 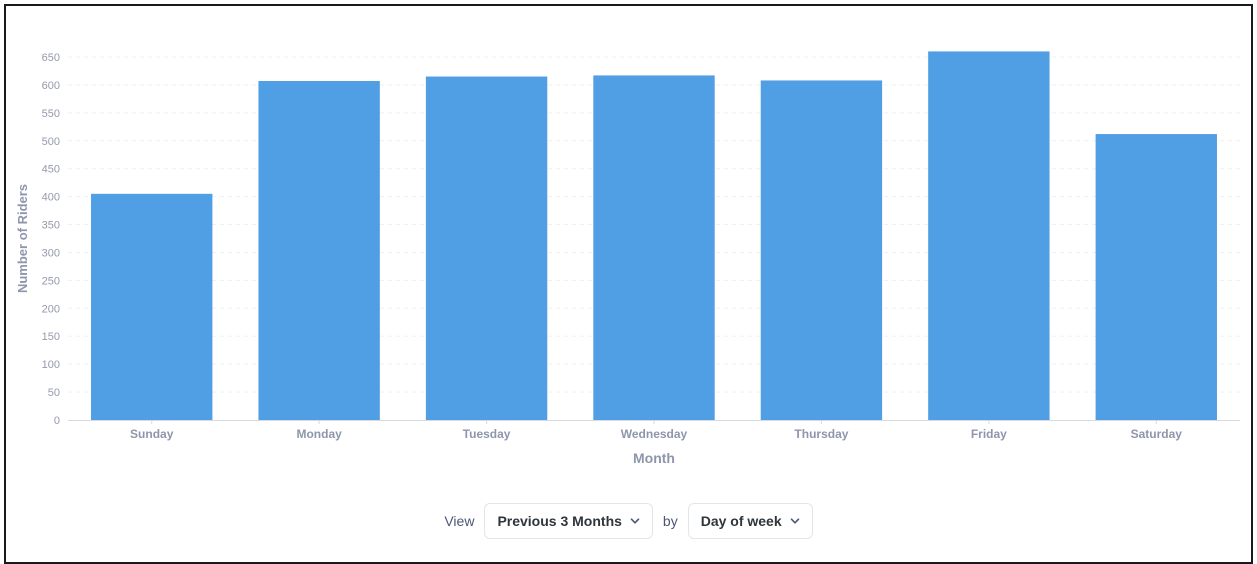 I want to click on top-strip, so click(x=628, y=2).